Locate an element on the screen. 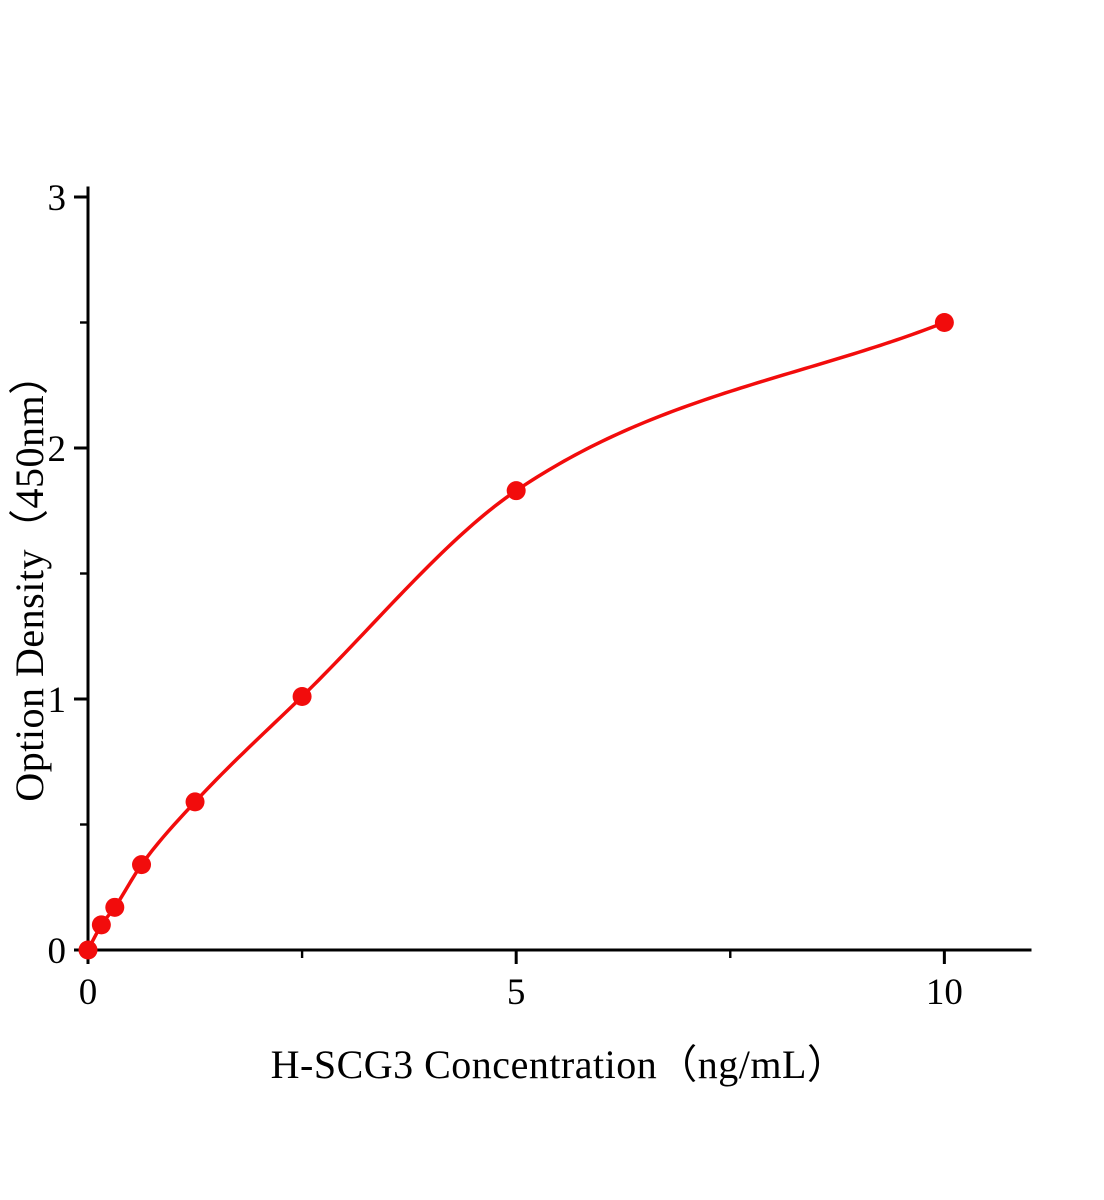 The width and height of the screenshot is (1104, 1200). x-tick-label: 5 is located at coordinates (516, 992).